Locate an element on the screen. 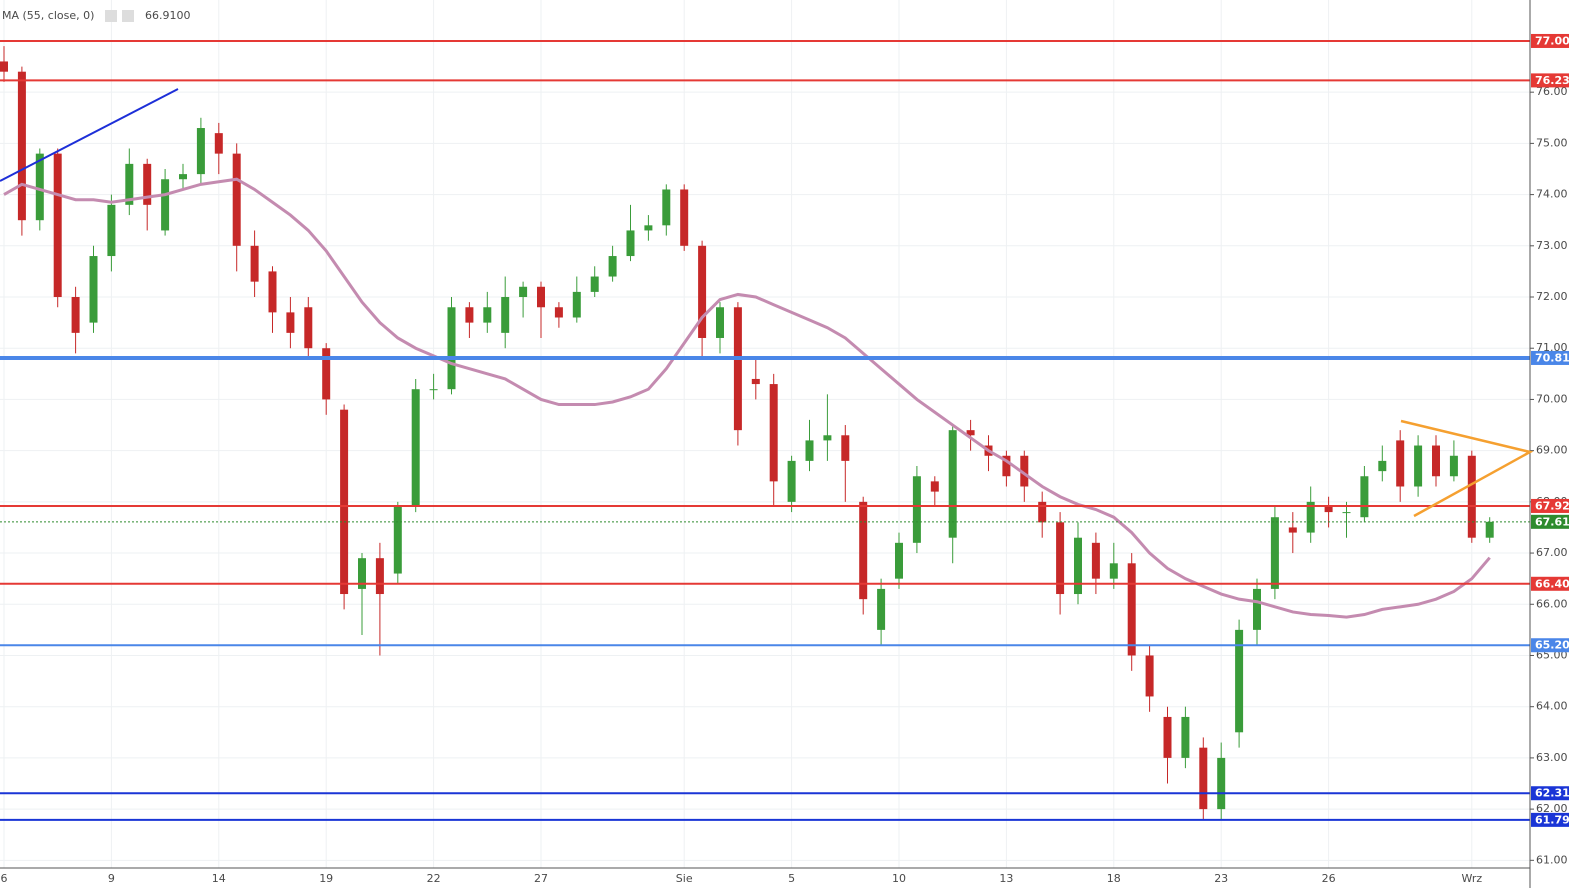  price-level-label: 65.20 is located at coordinates (1552, 645).